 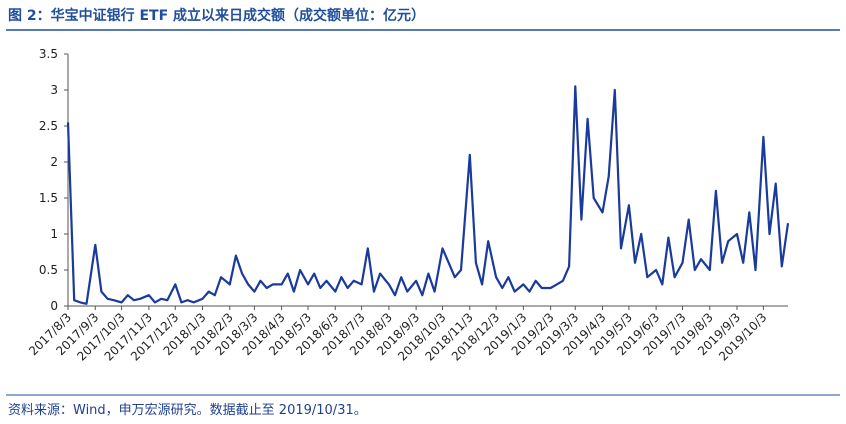 What do you see at coordinates (48, 270) in the screenshot?
I see `y-tick-label: 0.5` at bounding box center [48, 270].